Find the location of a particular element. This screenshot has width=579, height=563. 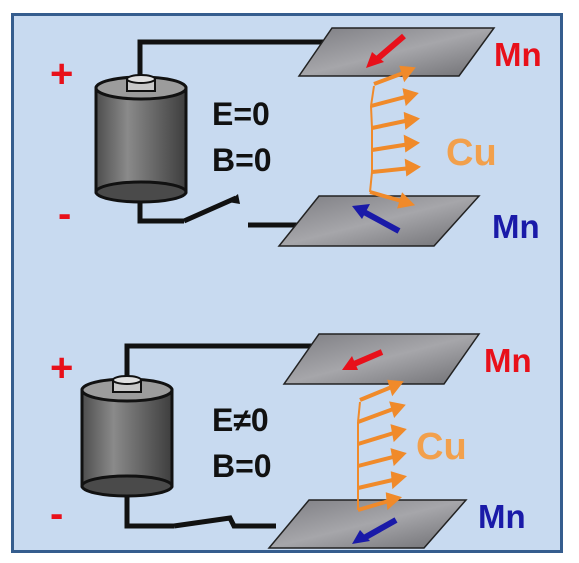

switch-lever is located at coordinates (210, 209).